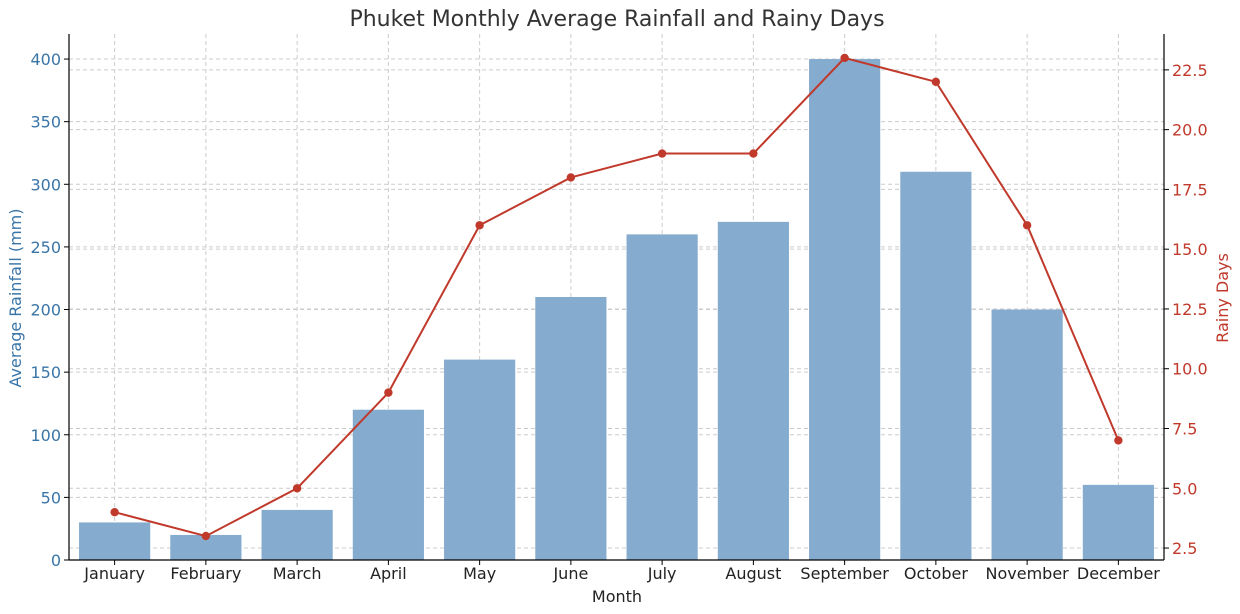 The width and height of the screenshot is (1240, 614). What do you see at coordinates (1190, 189) in the screenshot?
I see `y2-tick-label: 17.5` at bounding box center [1190, 189].